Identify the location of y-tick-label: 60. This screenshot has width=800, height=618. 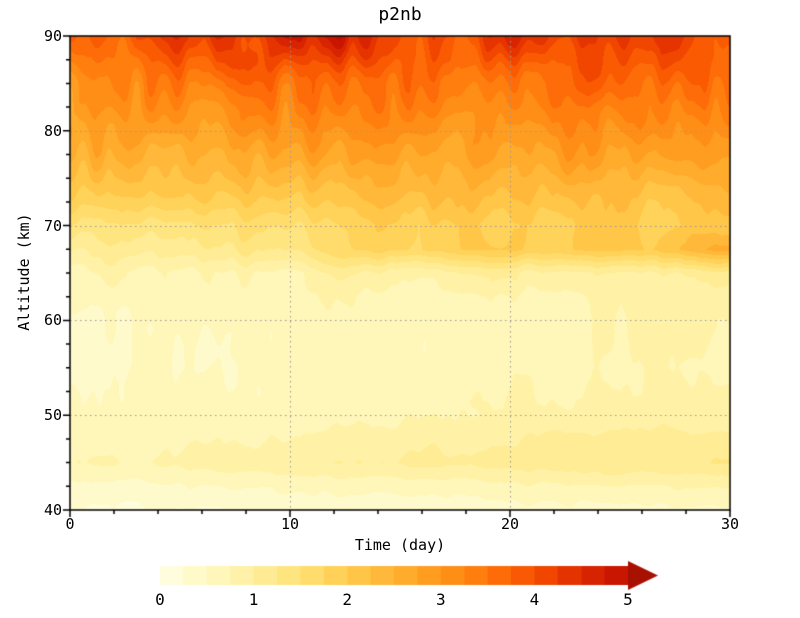
(52, 320).